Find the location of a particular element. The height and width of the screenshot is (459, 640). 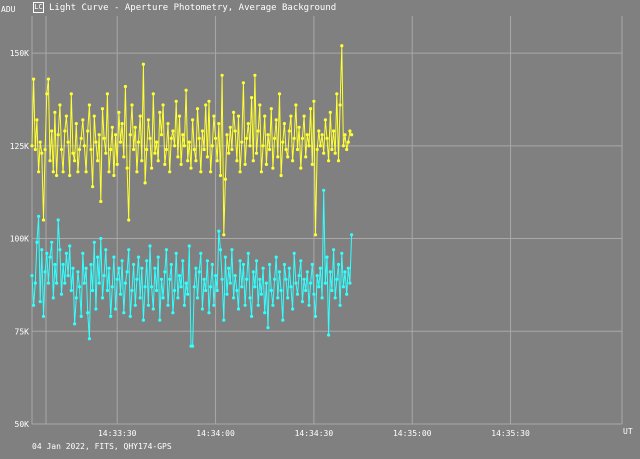

y-axis-label: ADU is located at coordinates (8, 9).